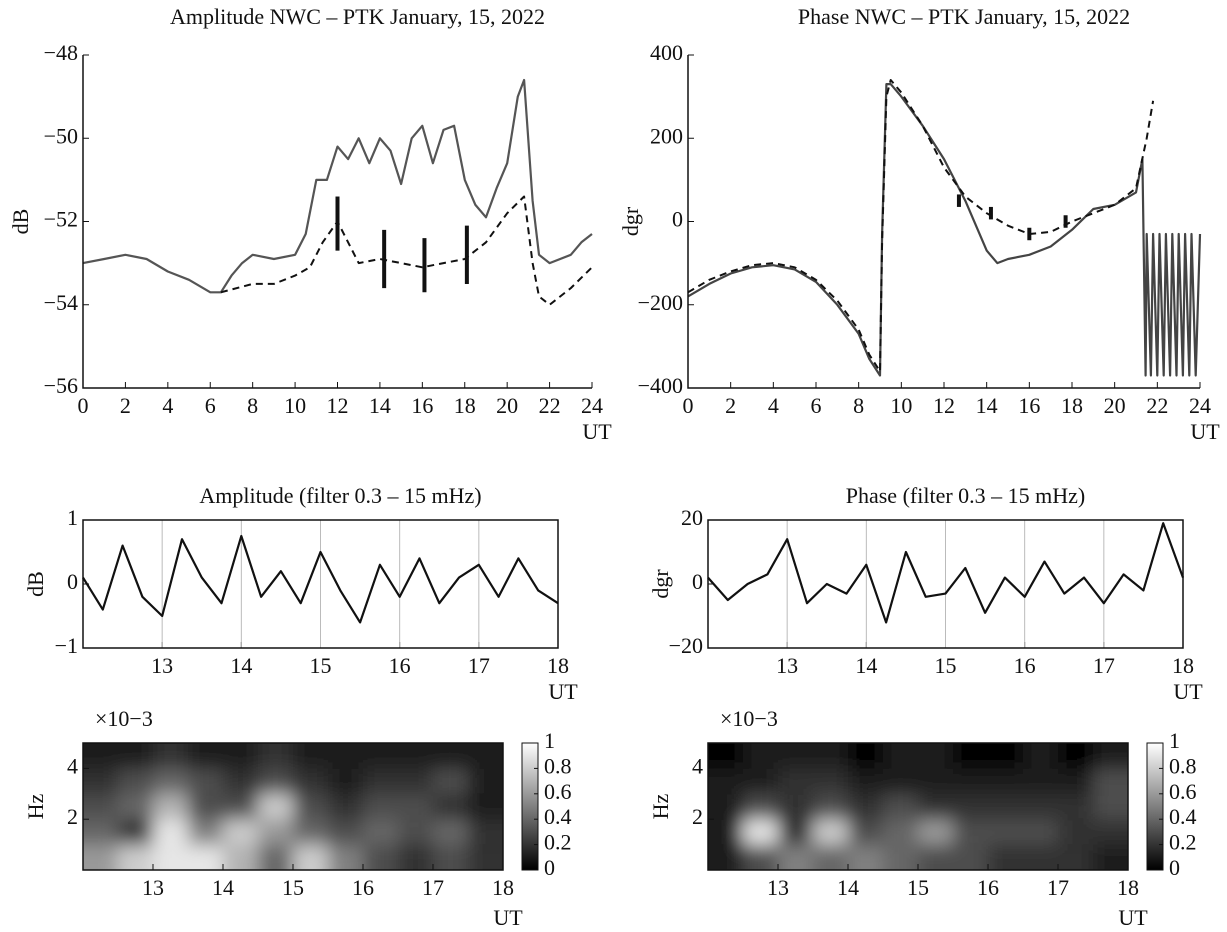  What do you see at coordinates (61, 385) in the screenshot?
I see `y-tick-label: −56` at bounding box center [61, 385].